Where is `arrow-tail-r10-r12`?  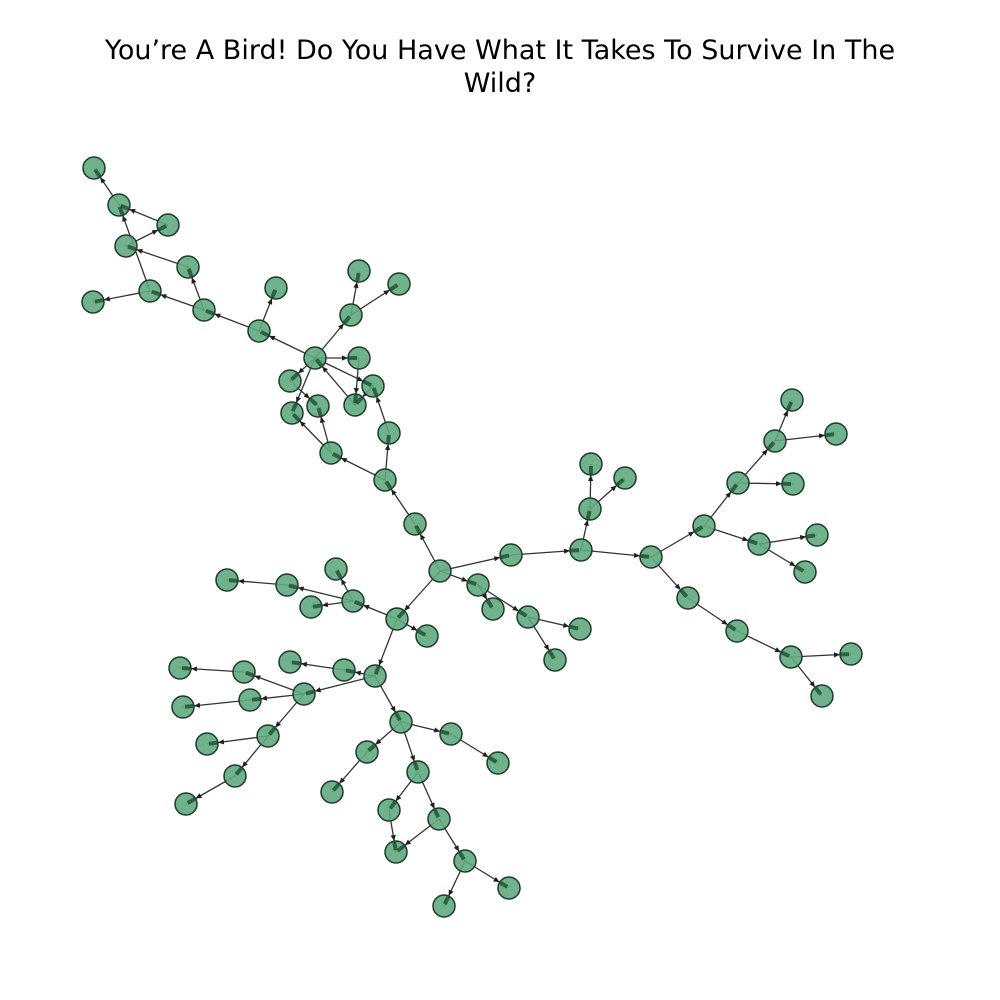 arrow-tail-r10-r12 is located at coordinates (829, 435).